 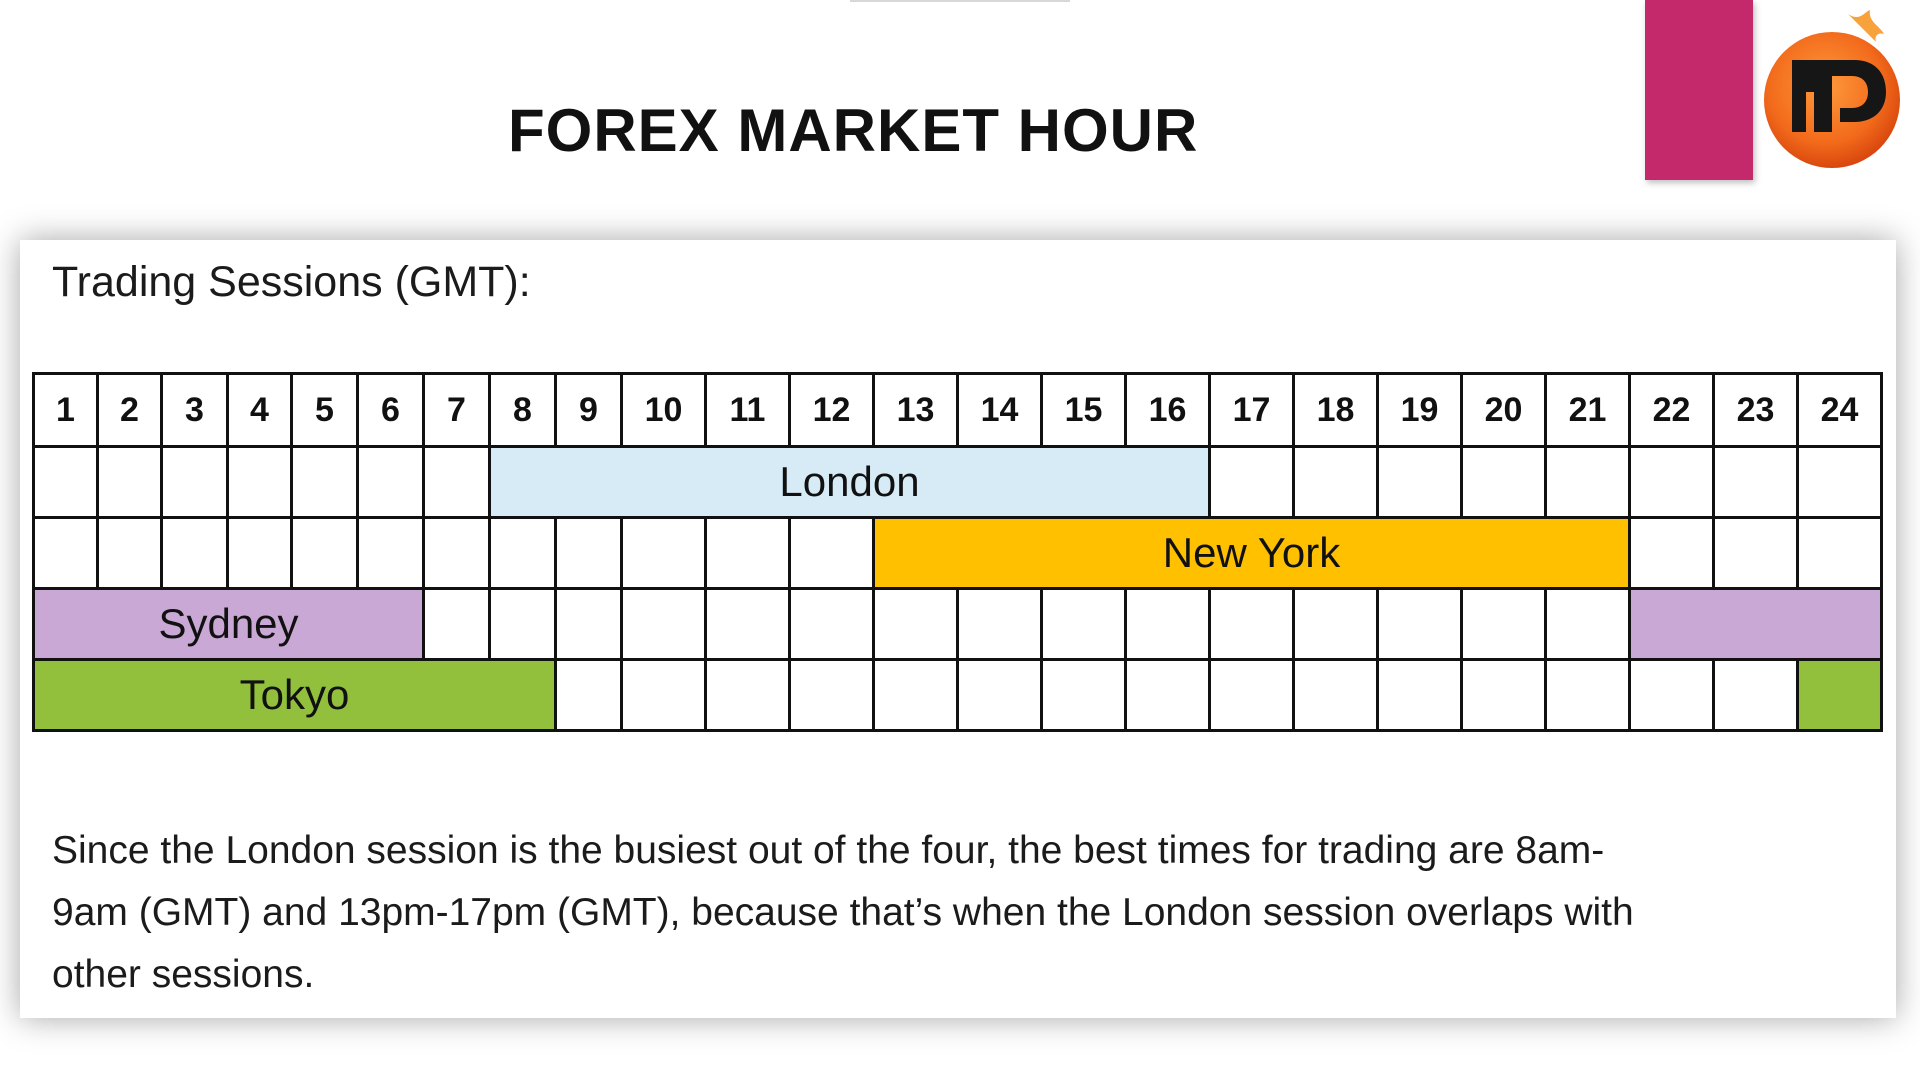 I want to click on hour-cell: 6, so click(x=391, y=410).